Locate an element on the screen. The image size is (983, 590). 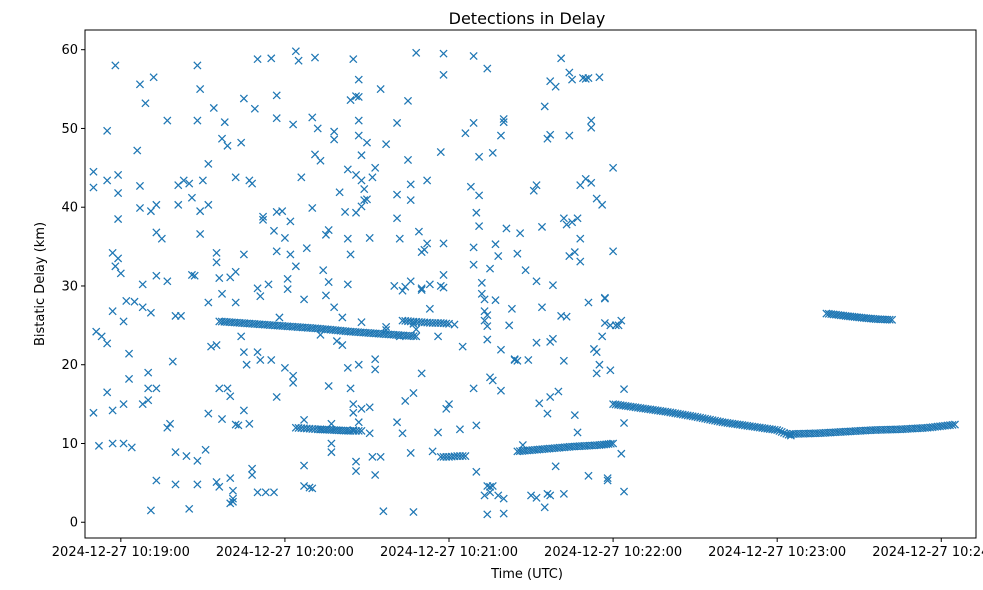
y-tick-label: 30 is located at coordinates (69, 286).